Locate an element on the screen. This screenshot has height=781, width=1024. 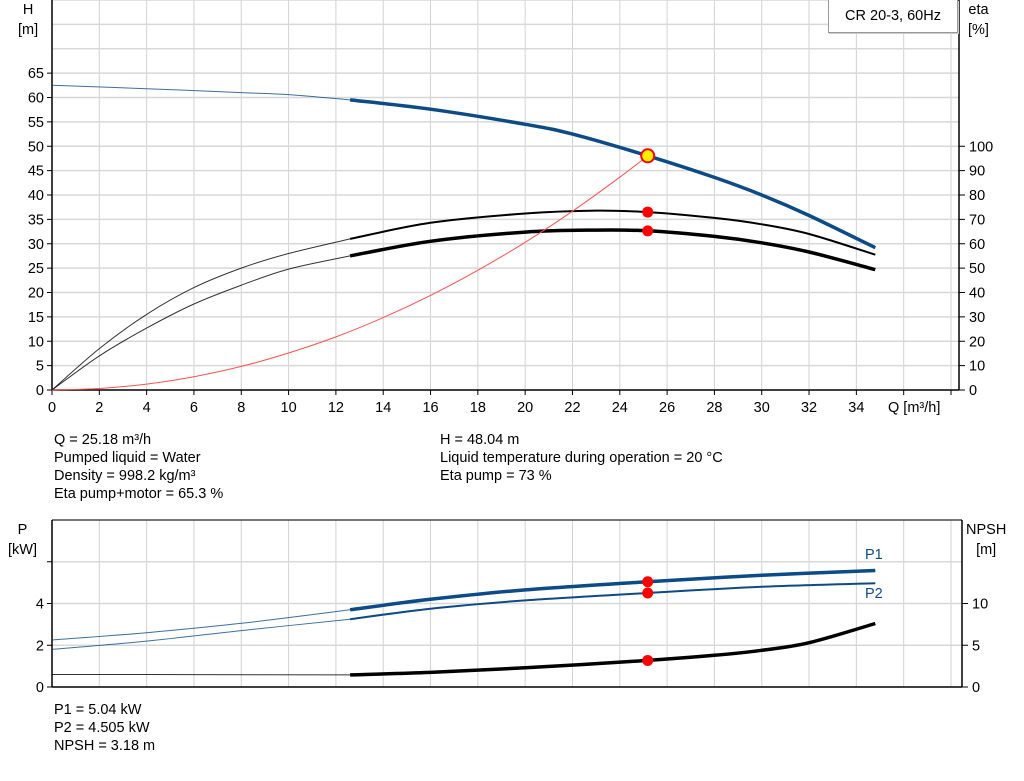
h-axis-unit: [m] is located at coordinates (28, 30).